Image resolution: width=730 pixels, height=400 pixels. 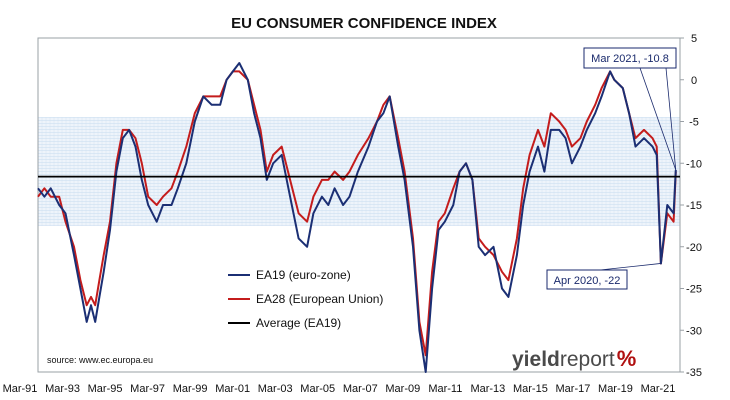 I want to click on y-tick-label: 0, so click(x=694, y=81).